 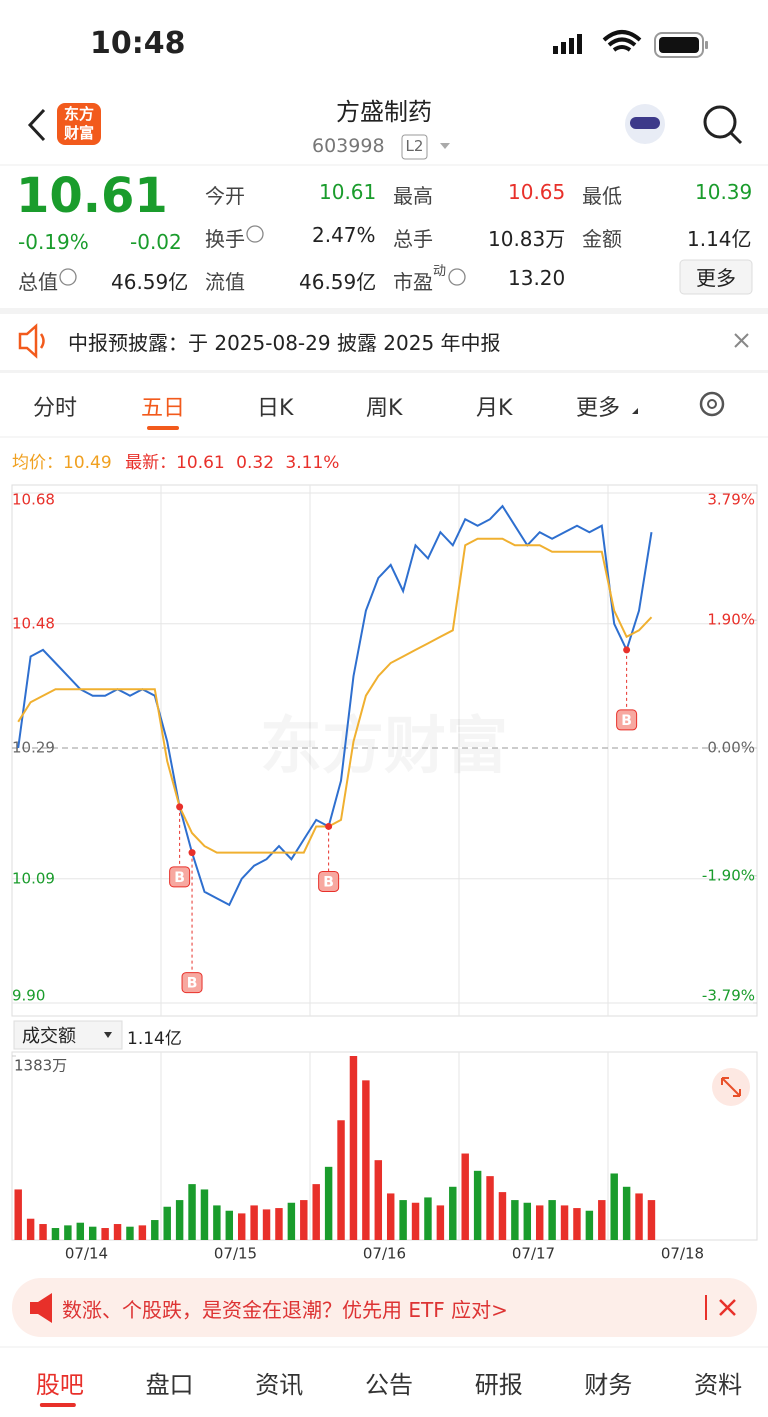 I want to click on more-button: 更多, so click(x=716, y=278).